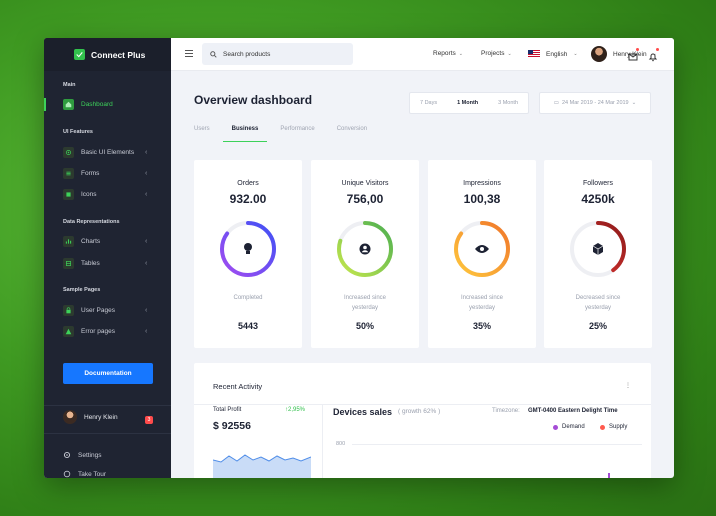 The height and width of the screenshot is (516, 716). I want to click on sidebar-item-error-pages: Error pages ‹, so click(107, 331).